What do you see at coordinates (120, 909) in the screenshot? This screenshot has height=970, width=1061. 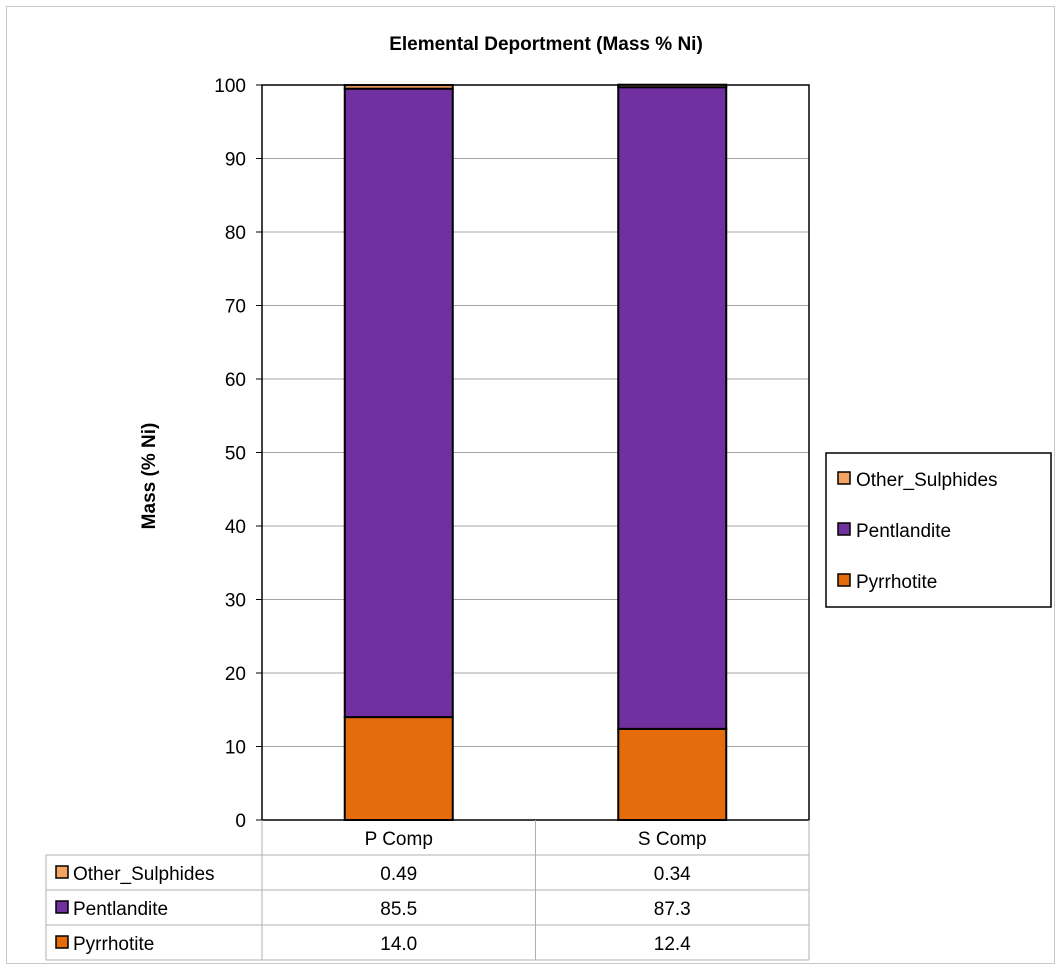 I see `table-row-label: Pentlandite` at bounding box center [120, 909].